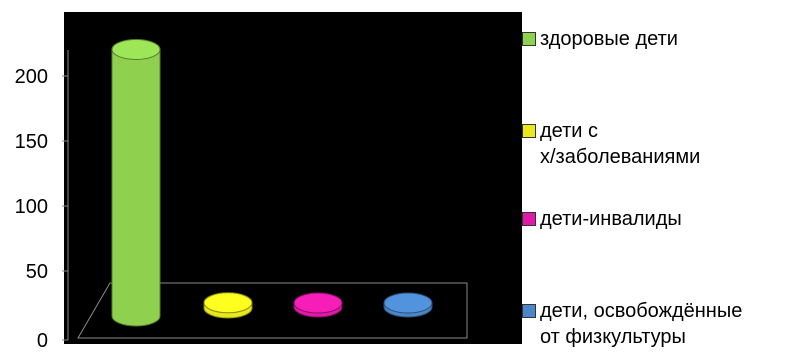 The width and height of the screenshot is (797, 354). I want to click on legend-swatch-yellow, so click(529, 131).